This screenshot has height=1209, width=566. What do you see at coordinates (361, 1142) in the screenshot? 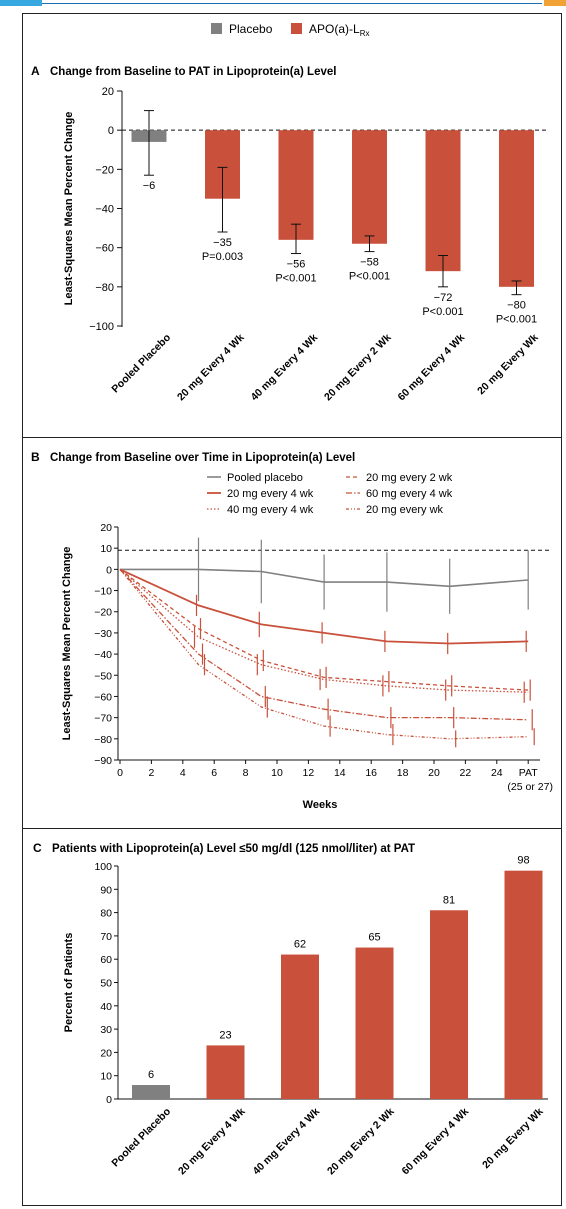
I see `category-label-c: 20 mg Every 2 Wk` at bounding box center [361, 1142].